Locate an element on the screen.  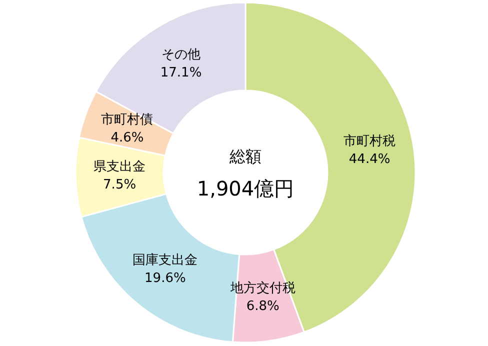
slice-label: 地方交付税 is located at coordinates (262, 288).